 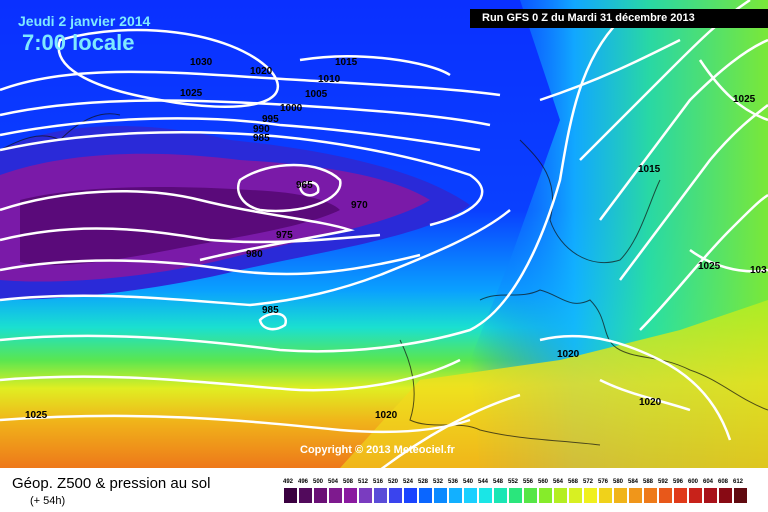 I want to click on copyright-notice: Copyright © 2013 Meteociel.fr, so click(x=377, y=450).